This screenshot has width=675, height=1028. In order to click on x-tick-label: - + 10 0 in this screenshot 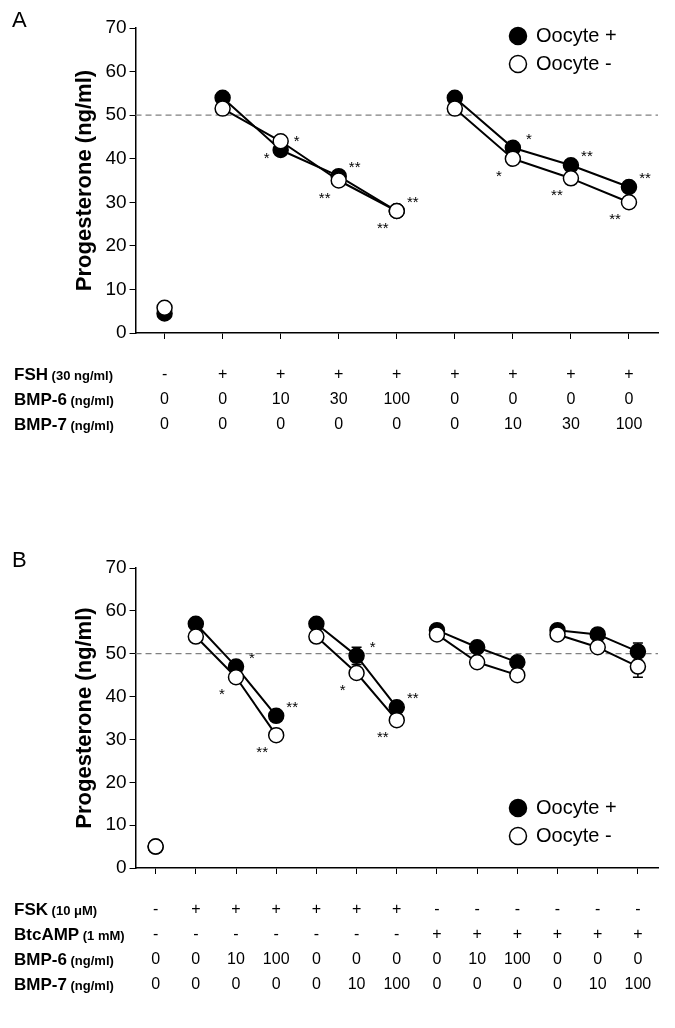, I will do `click(477, 946)`.